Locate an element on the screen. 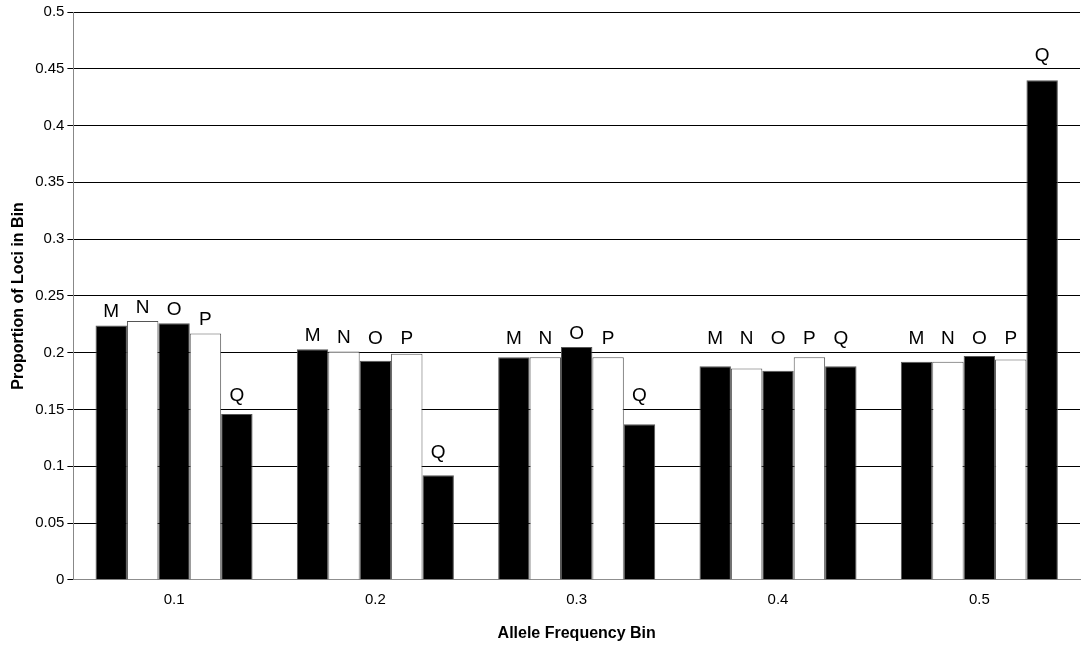  series-label: M is located at coordinates (312, 335).